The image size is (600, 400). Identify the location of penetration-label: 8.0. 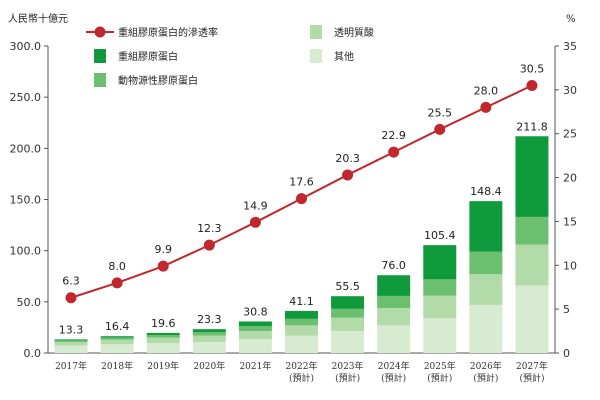
(117, 266).